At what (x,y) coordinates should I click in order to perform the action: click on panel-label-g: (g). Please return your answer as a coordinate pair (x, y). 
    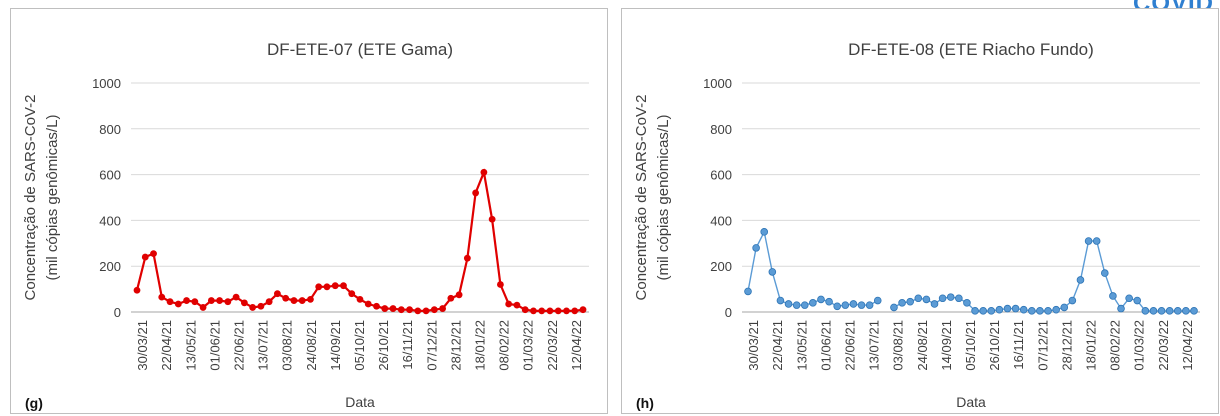
    Looking at the image, I should click on (34, 403).